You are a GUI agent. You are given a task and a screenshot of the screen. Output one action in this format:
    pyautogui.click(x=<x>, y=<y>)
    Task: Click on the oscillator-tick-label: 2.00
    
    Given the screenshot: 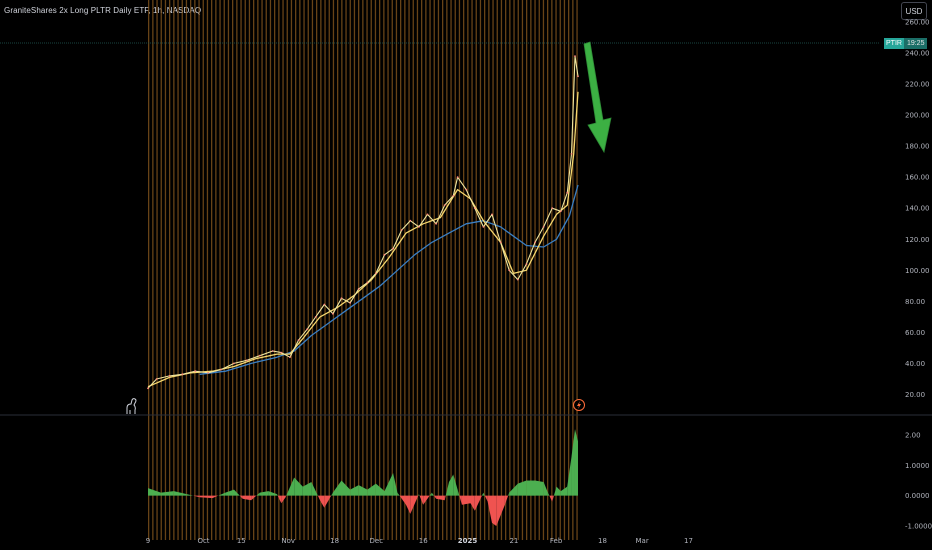 What is the action you would take?
    pyautogui.click(x=913, y=436)
    